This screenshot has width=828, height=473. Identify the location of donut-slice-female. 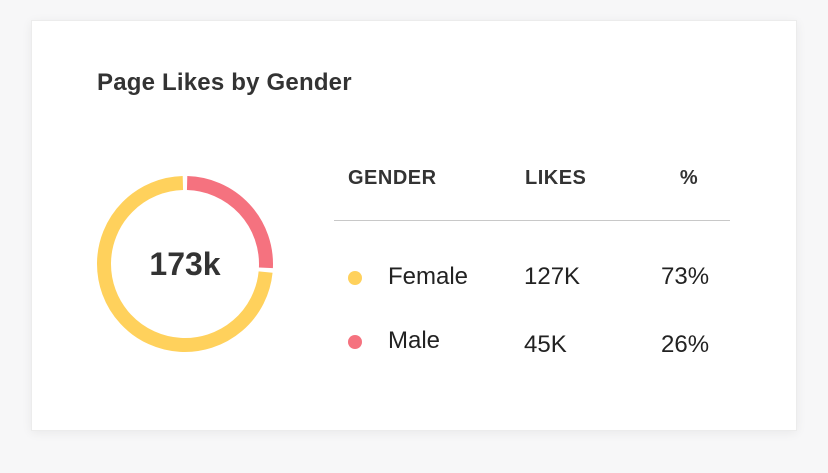
(185, 264).